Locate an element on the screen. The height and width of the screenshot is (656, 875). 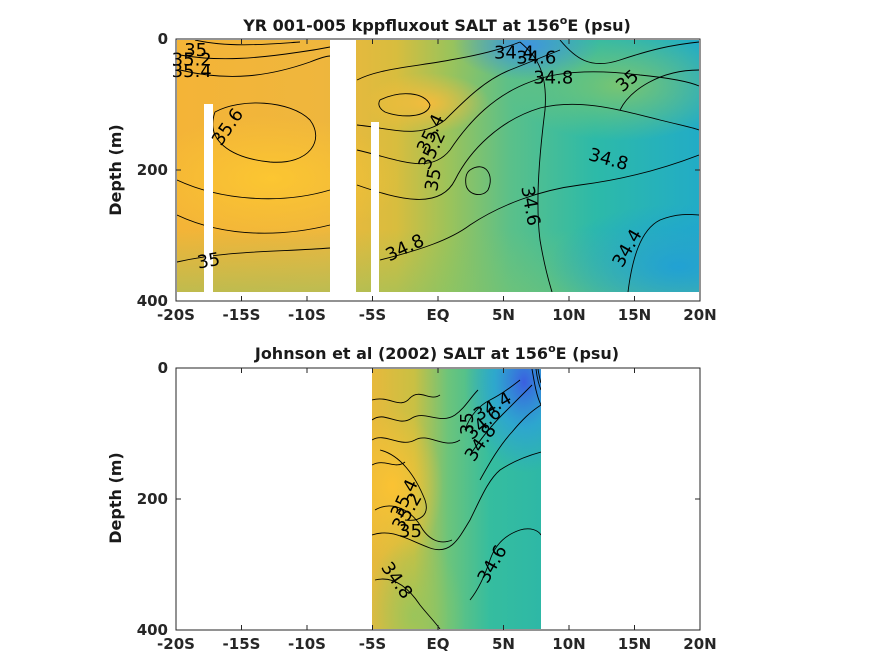
top-y-tick-label: 400 is located at coordinates (152, 301).